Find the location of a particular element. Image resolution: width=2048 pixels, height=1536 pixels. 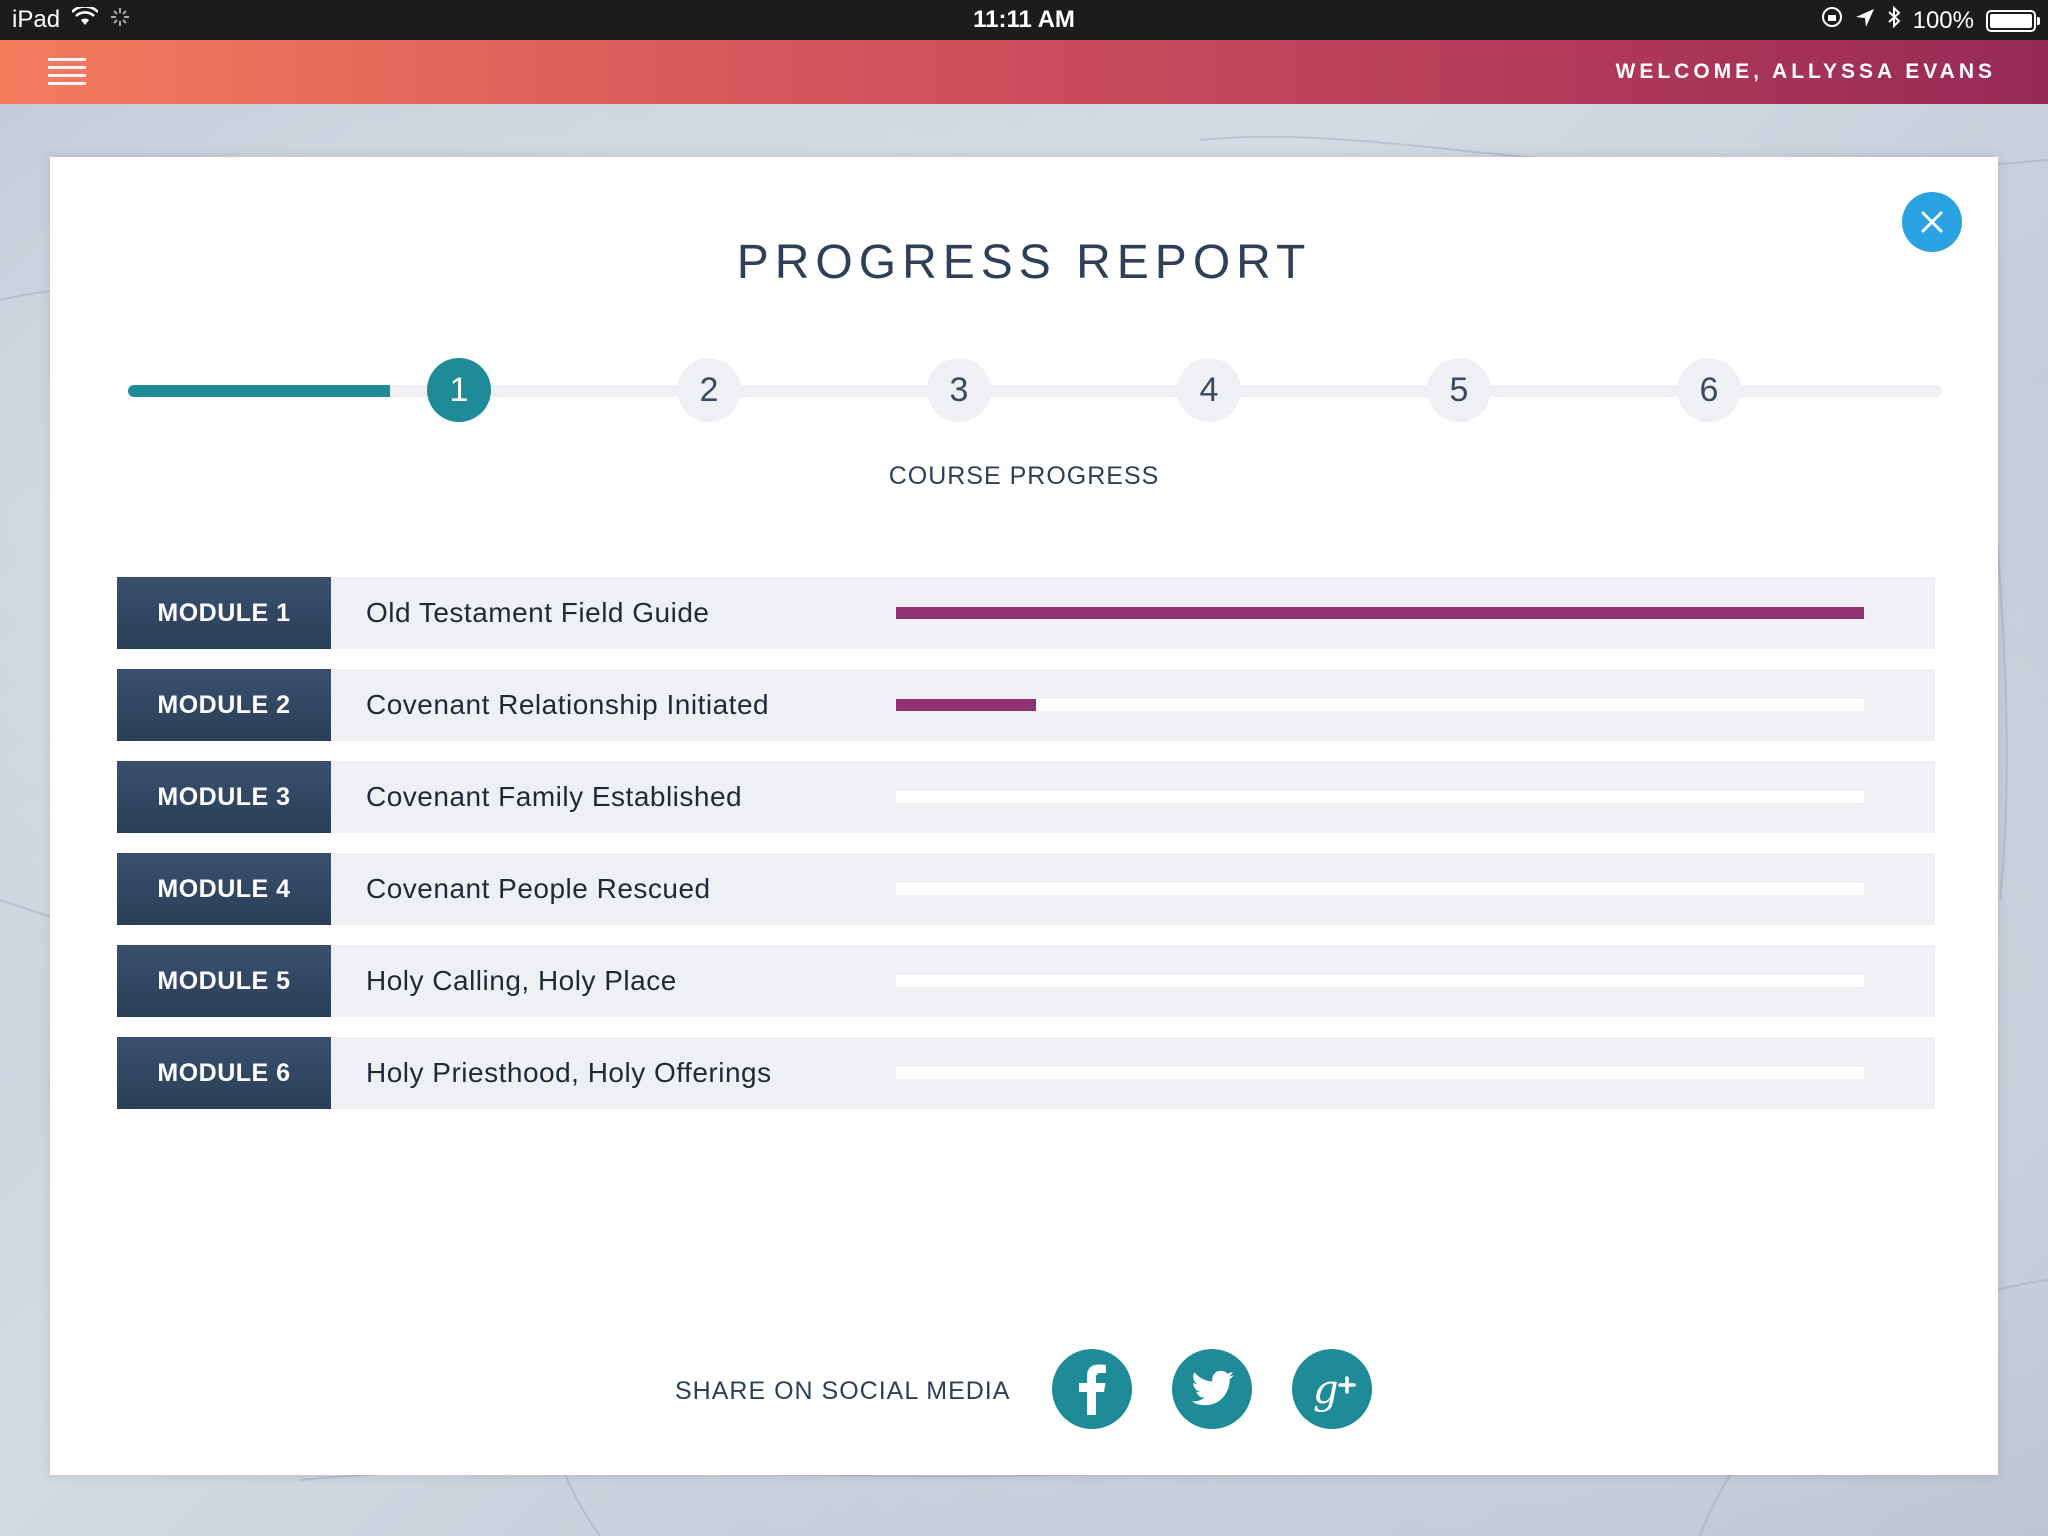

wifi-icon is located at coordinates (85, 19).